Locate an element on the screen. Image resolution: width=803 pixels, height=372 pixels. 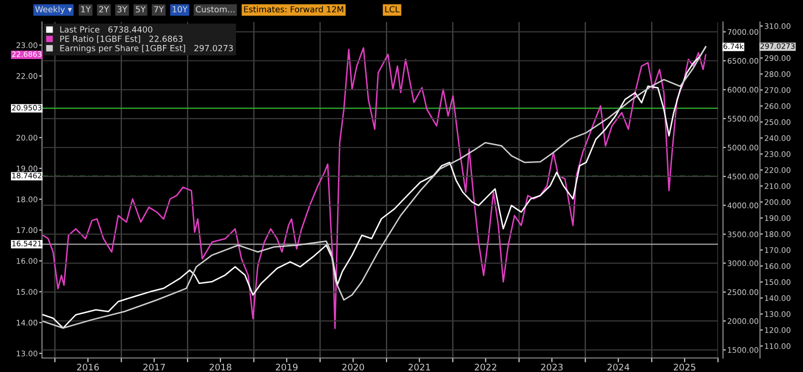
x-tick-label: 2018 is located at coordinates (221, 367).